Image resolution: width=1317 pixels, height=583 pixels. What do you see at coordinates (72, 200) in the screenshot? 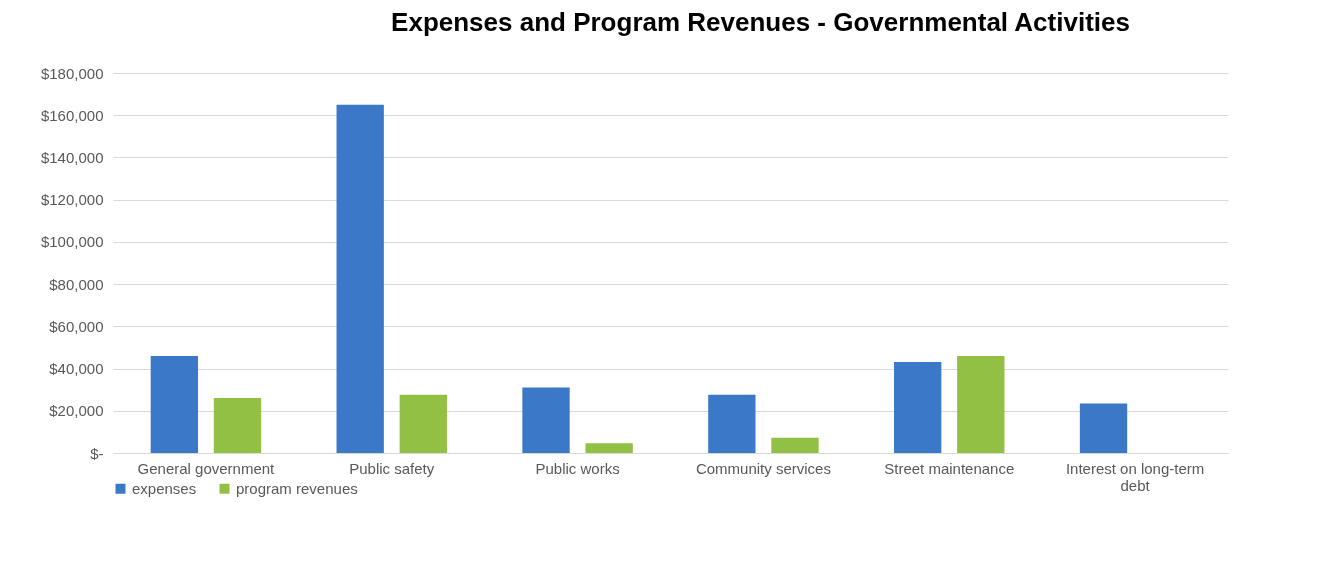
I see `y-tick-label: $120,000` at bounding box center [72, 200].